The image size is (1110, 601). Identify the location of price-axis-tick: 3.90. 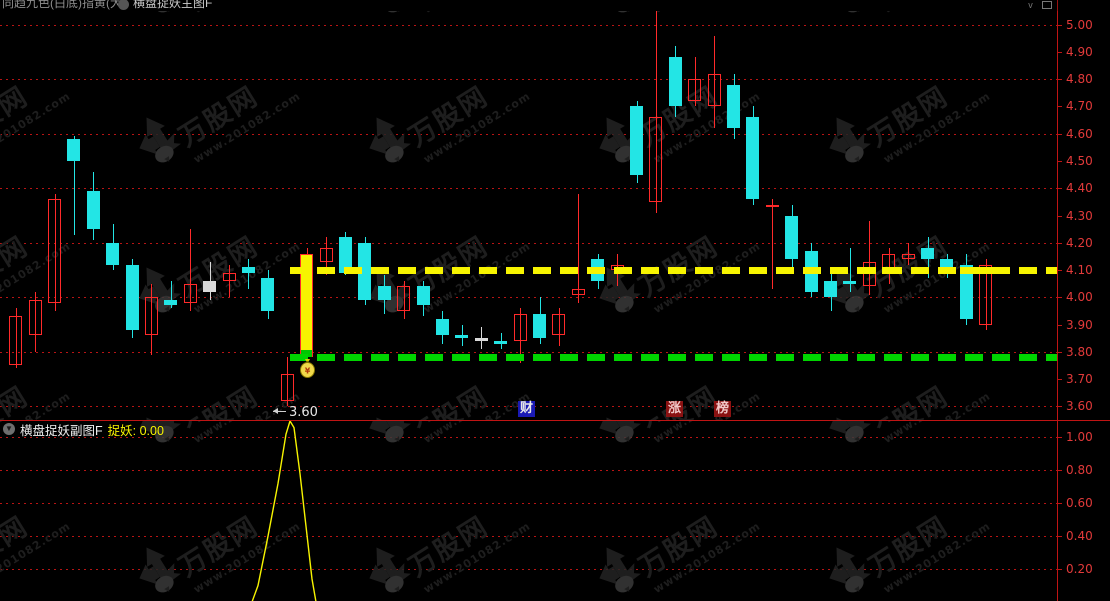
(1079, 324).